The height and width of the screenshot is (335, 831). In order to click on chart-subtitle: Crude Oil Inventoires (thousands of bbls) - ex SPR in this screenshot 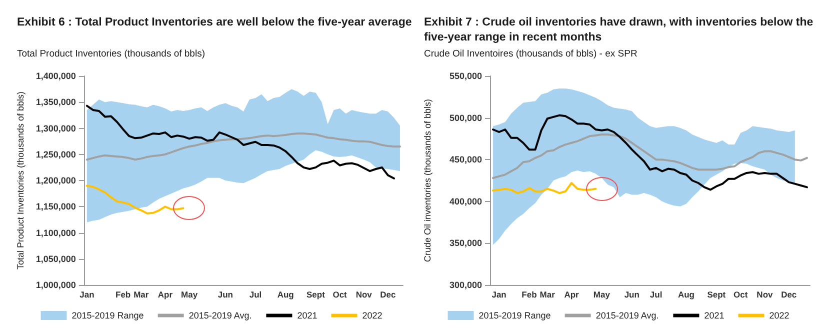, I will do `click(531, 54)`.